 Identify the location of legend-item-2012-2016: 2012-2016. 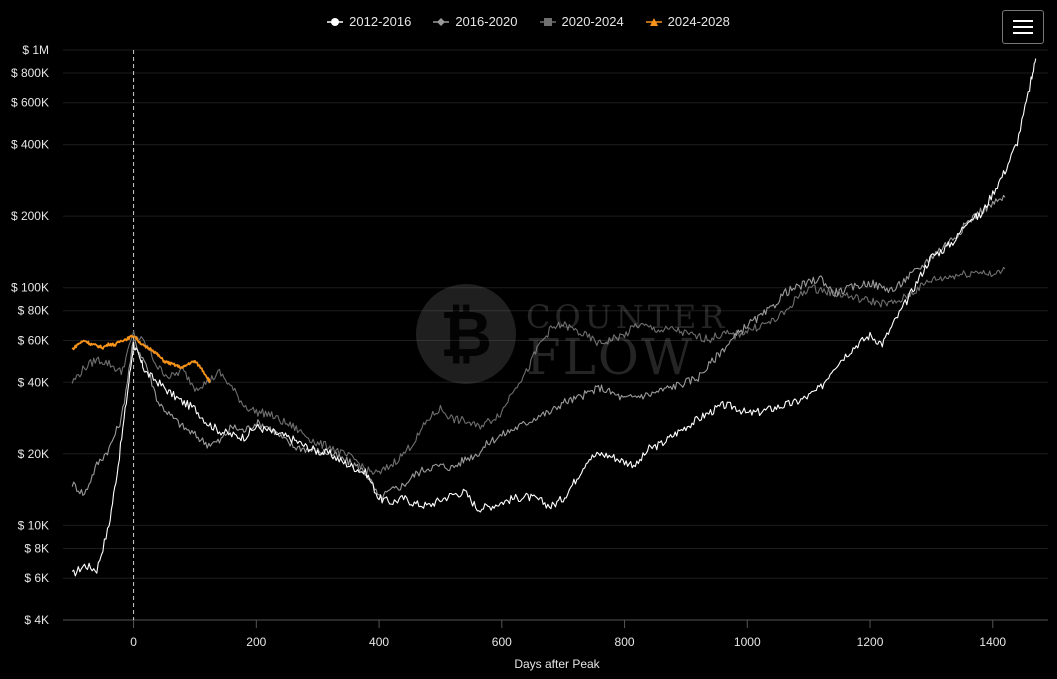
(369, 21).